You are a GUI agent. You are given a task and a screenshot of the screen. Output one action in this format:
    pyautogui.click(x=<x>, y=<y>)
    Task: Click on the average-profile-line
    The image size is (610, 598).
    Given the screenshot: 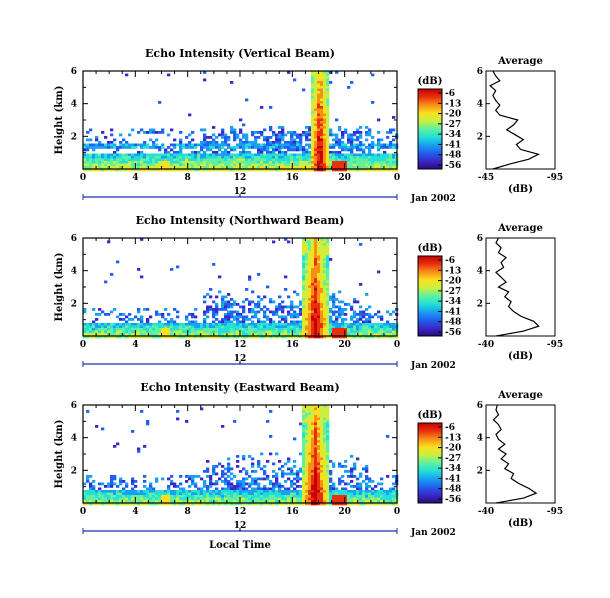 What is the action you would take?
    pyautogui.click(x=515, y=120)
    